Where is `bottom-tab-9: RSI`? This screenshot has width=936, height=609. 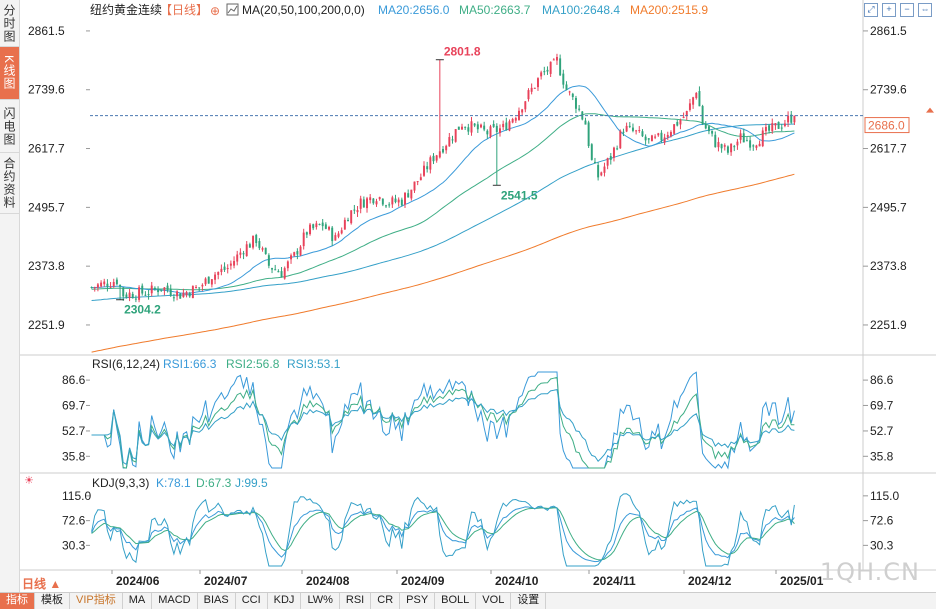
bottom-tab-9: RSI is located at coordinates (356, 601).